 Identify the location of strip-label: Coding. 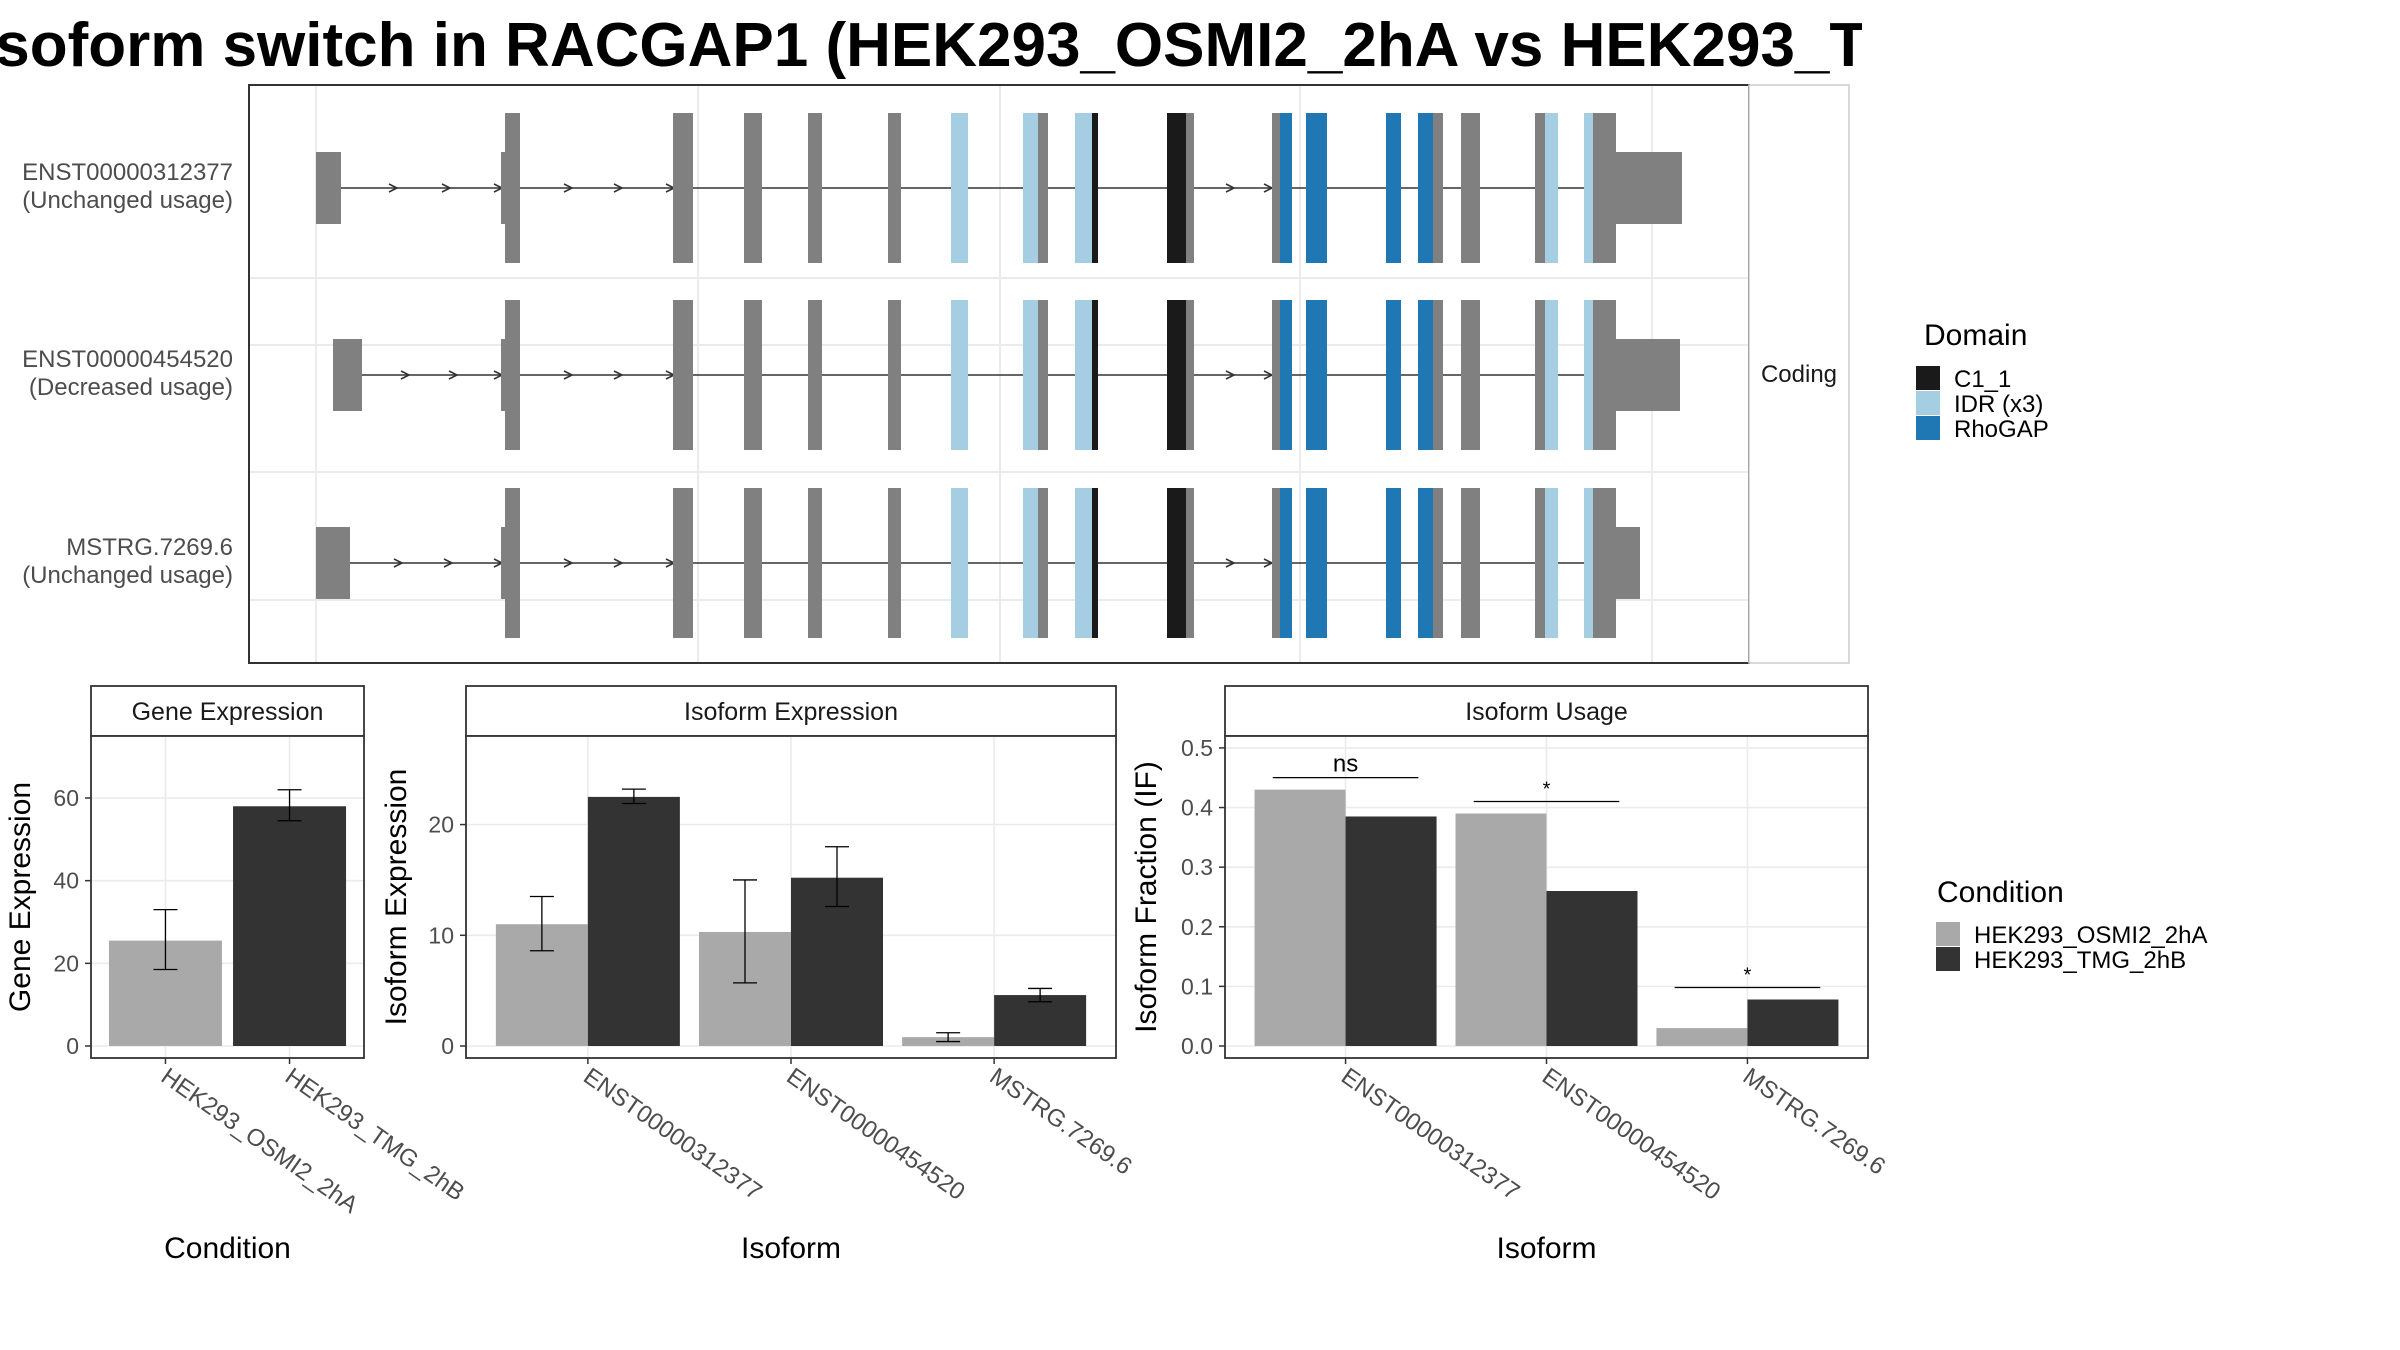
(1799, 374).